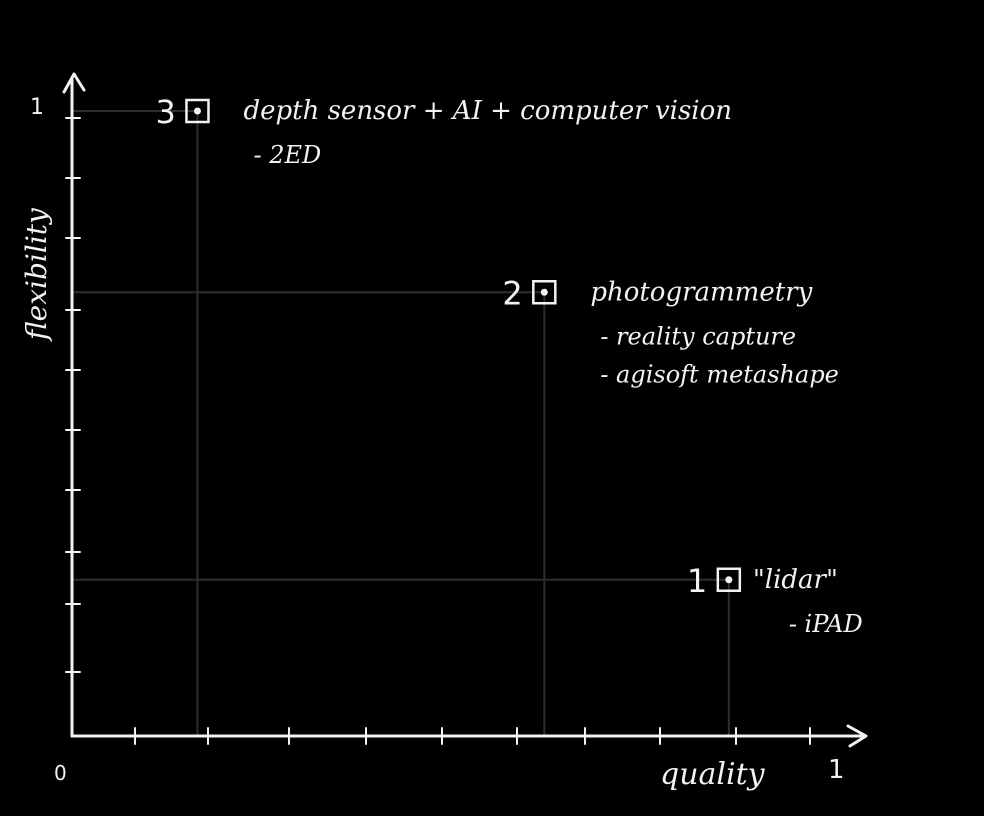 The width and height of the screenshot is (984, 816). Describe the element at coordinates (857, 736) in the screenshot. I see `x-axis-arrowhead` at that location.